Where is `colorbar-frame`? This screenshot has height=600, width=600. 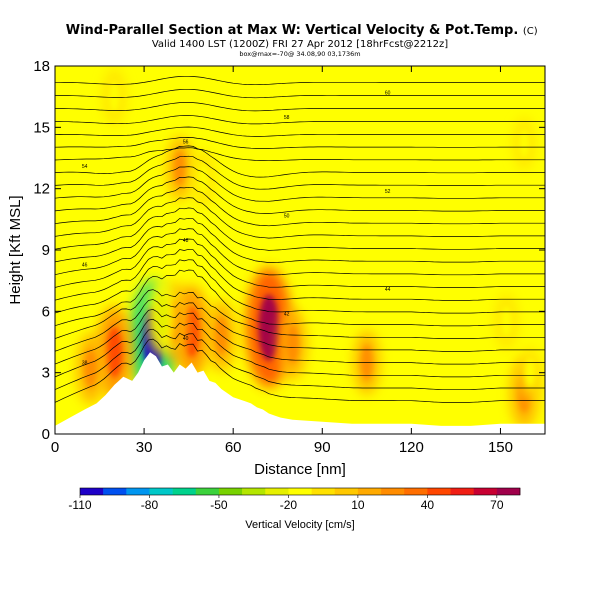 colorbar-frame is located at coordinates (300, 491).